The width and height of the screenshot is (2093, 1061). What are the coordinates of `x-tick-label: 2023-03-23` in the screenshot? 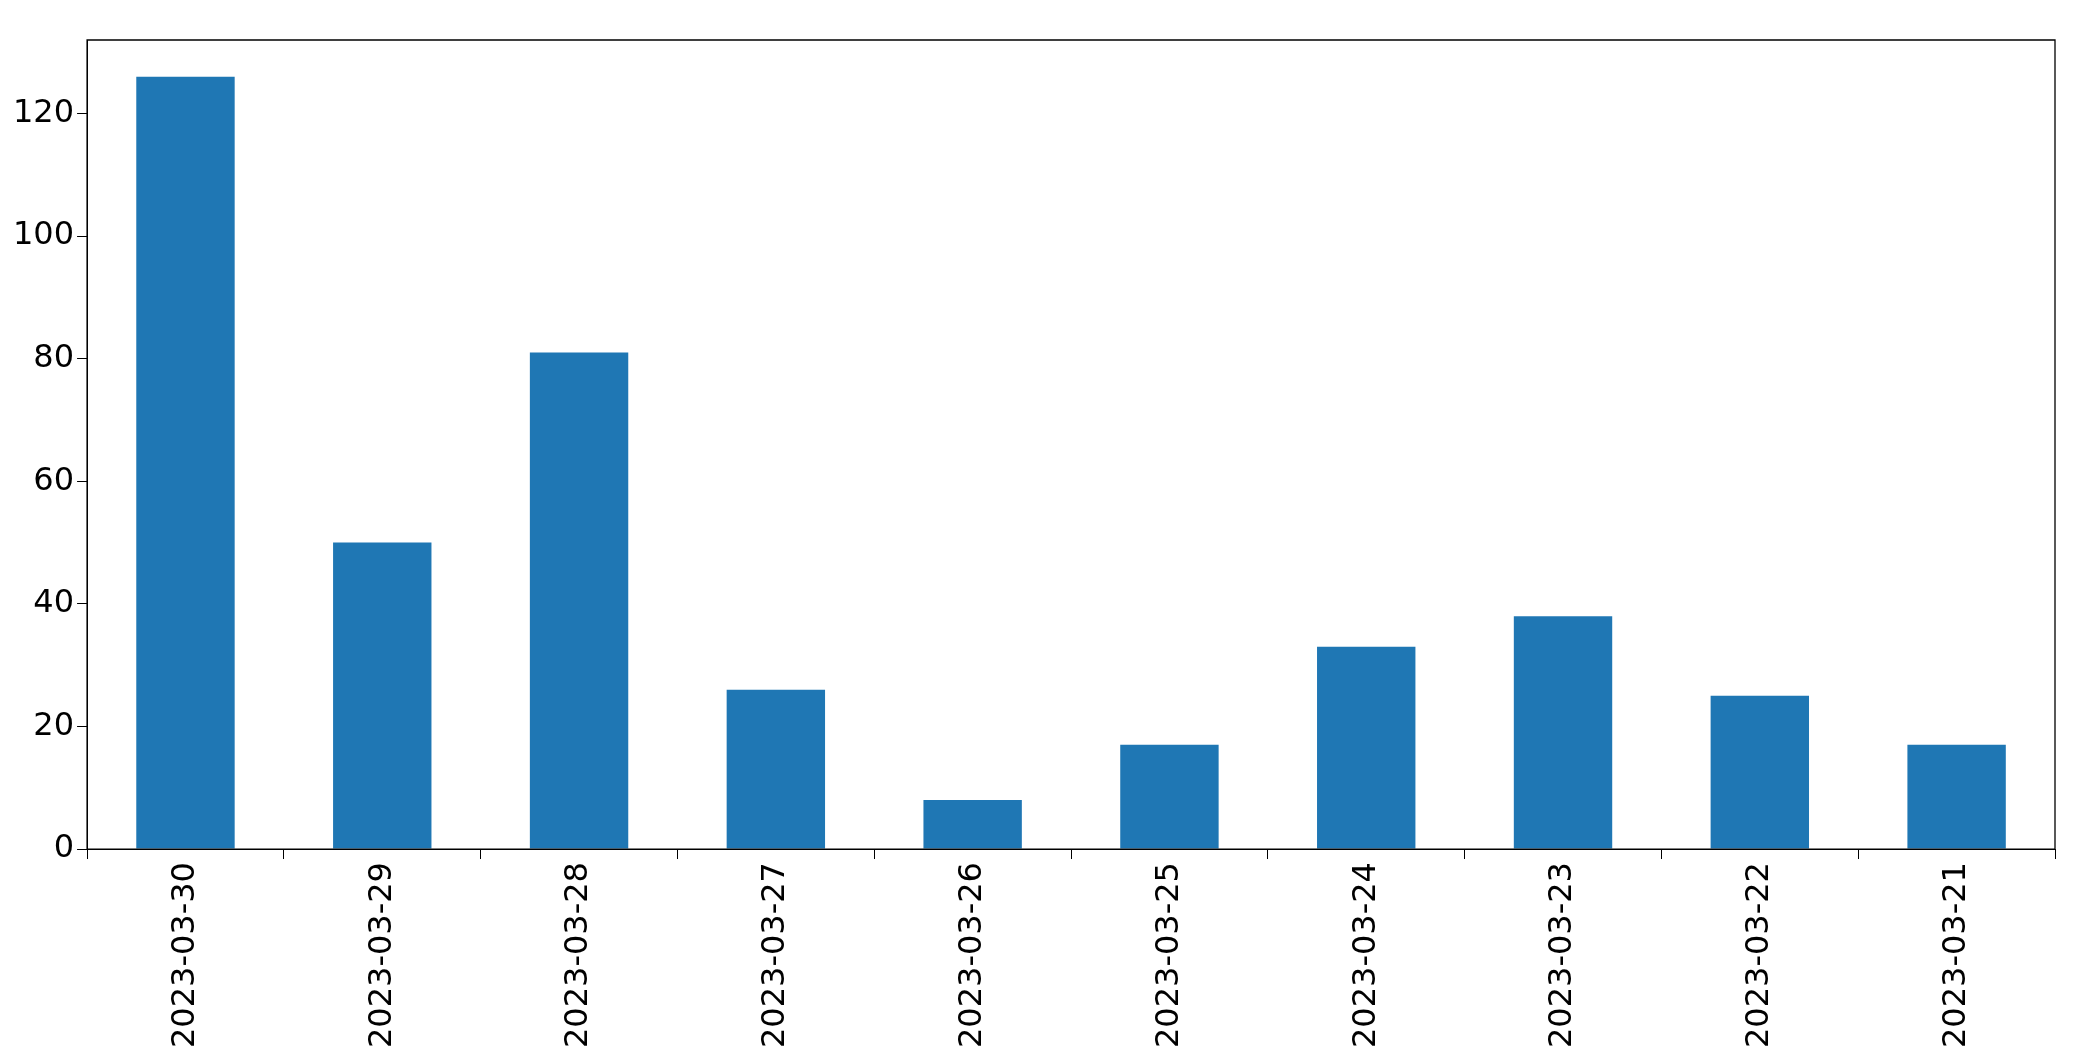 It's located at (1560, 955).